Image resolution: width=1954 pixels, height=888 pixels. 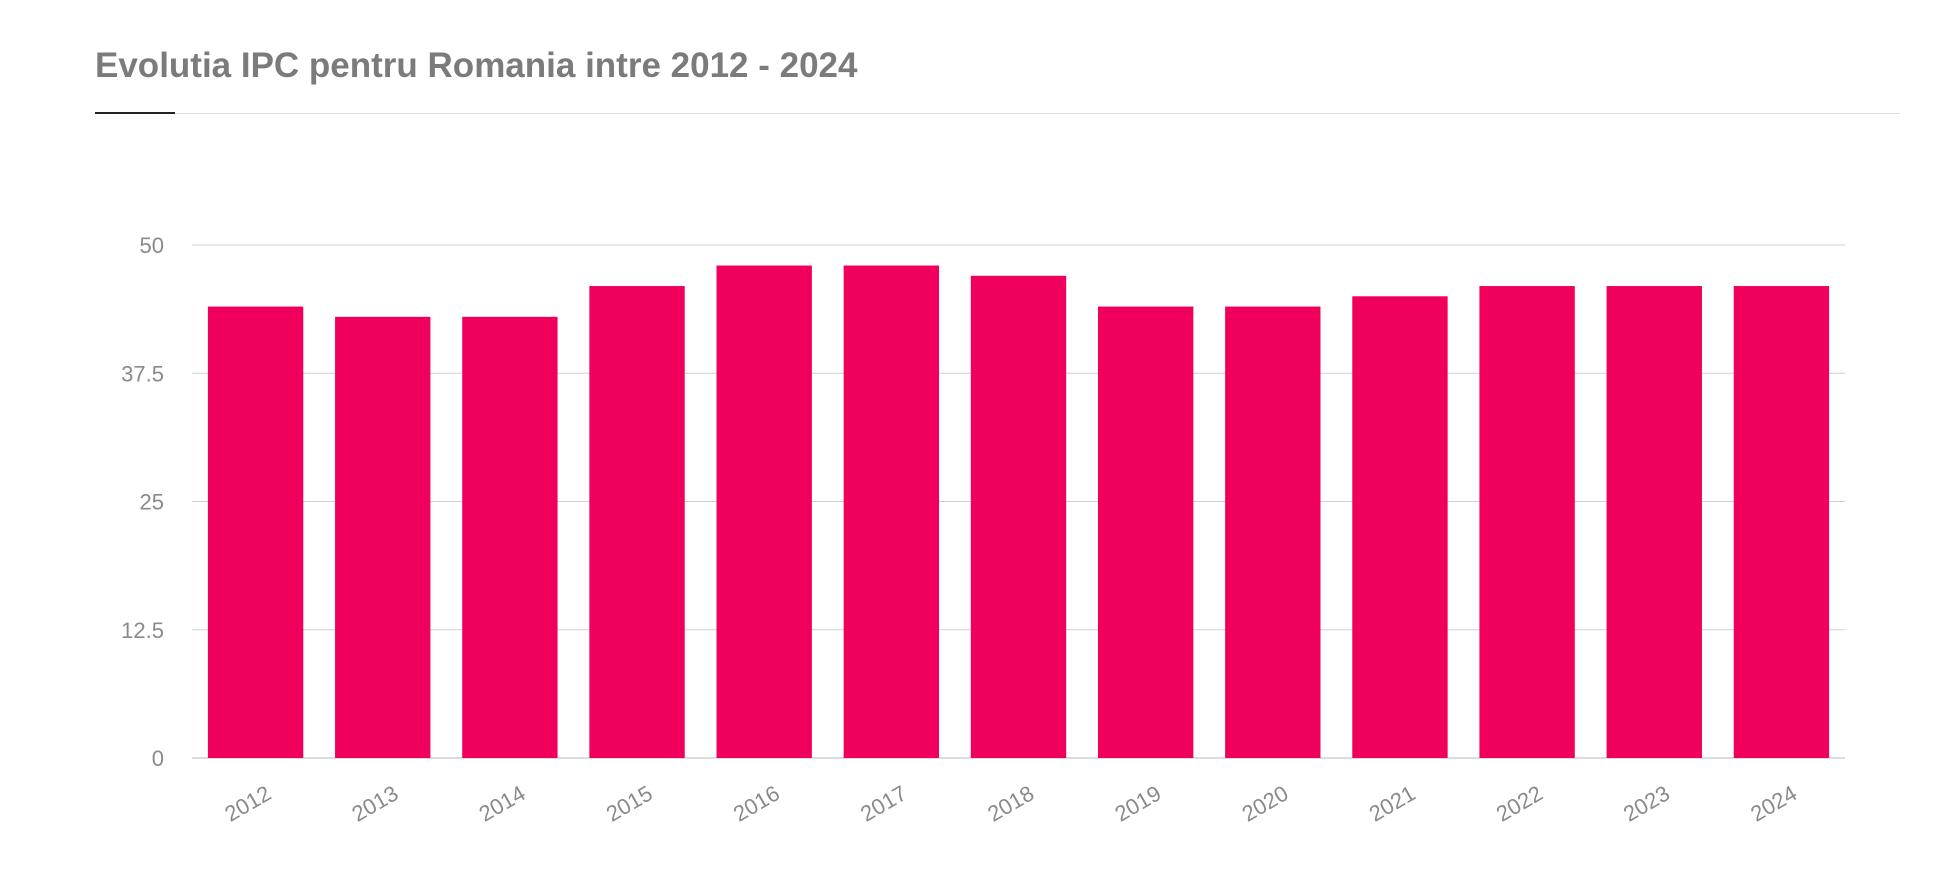 I want to click on bar-2019, so click(x=1145, y=532).